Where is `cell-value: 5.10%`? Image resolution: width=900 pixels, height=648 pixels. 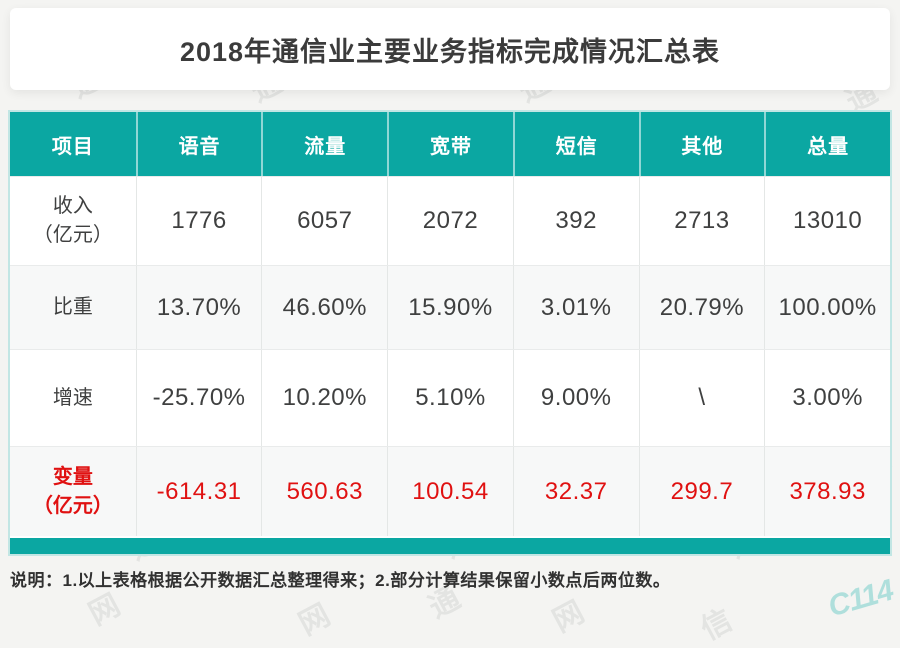 cell-value: 5.10% is located at coordinates (450, 397).